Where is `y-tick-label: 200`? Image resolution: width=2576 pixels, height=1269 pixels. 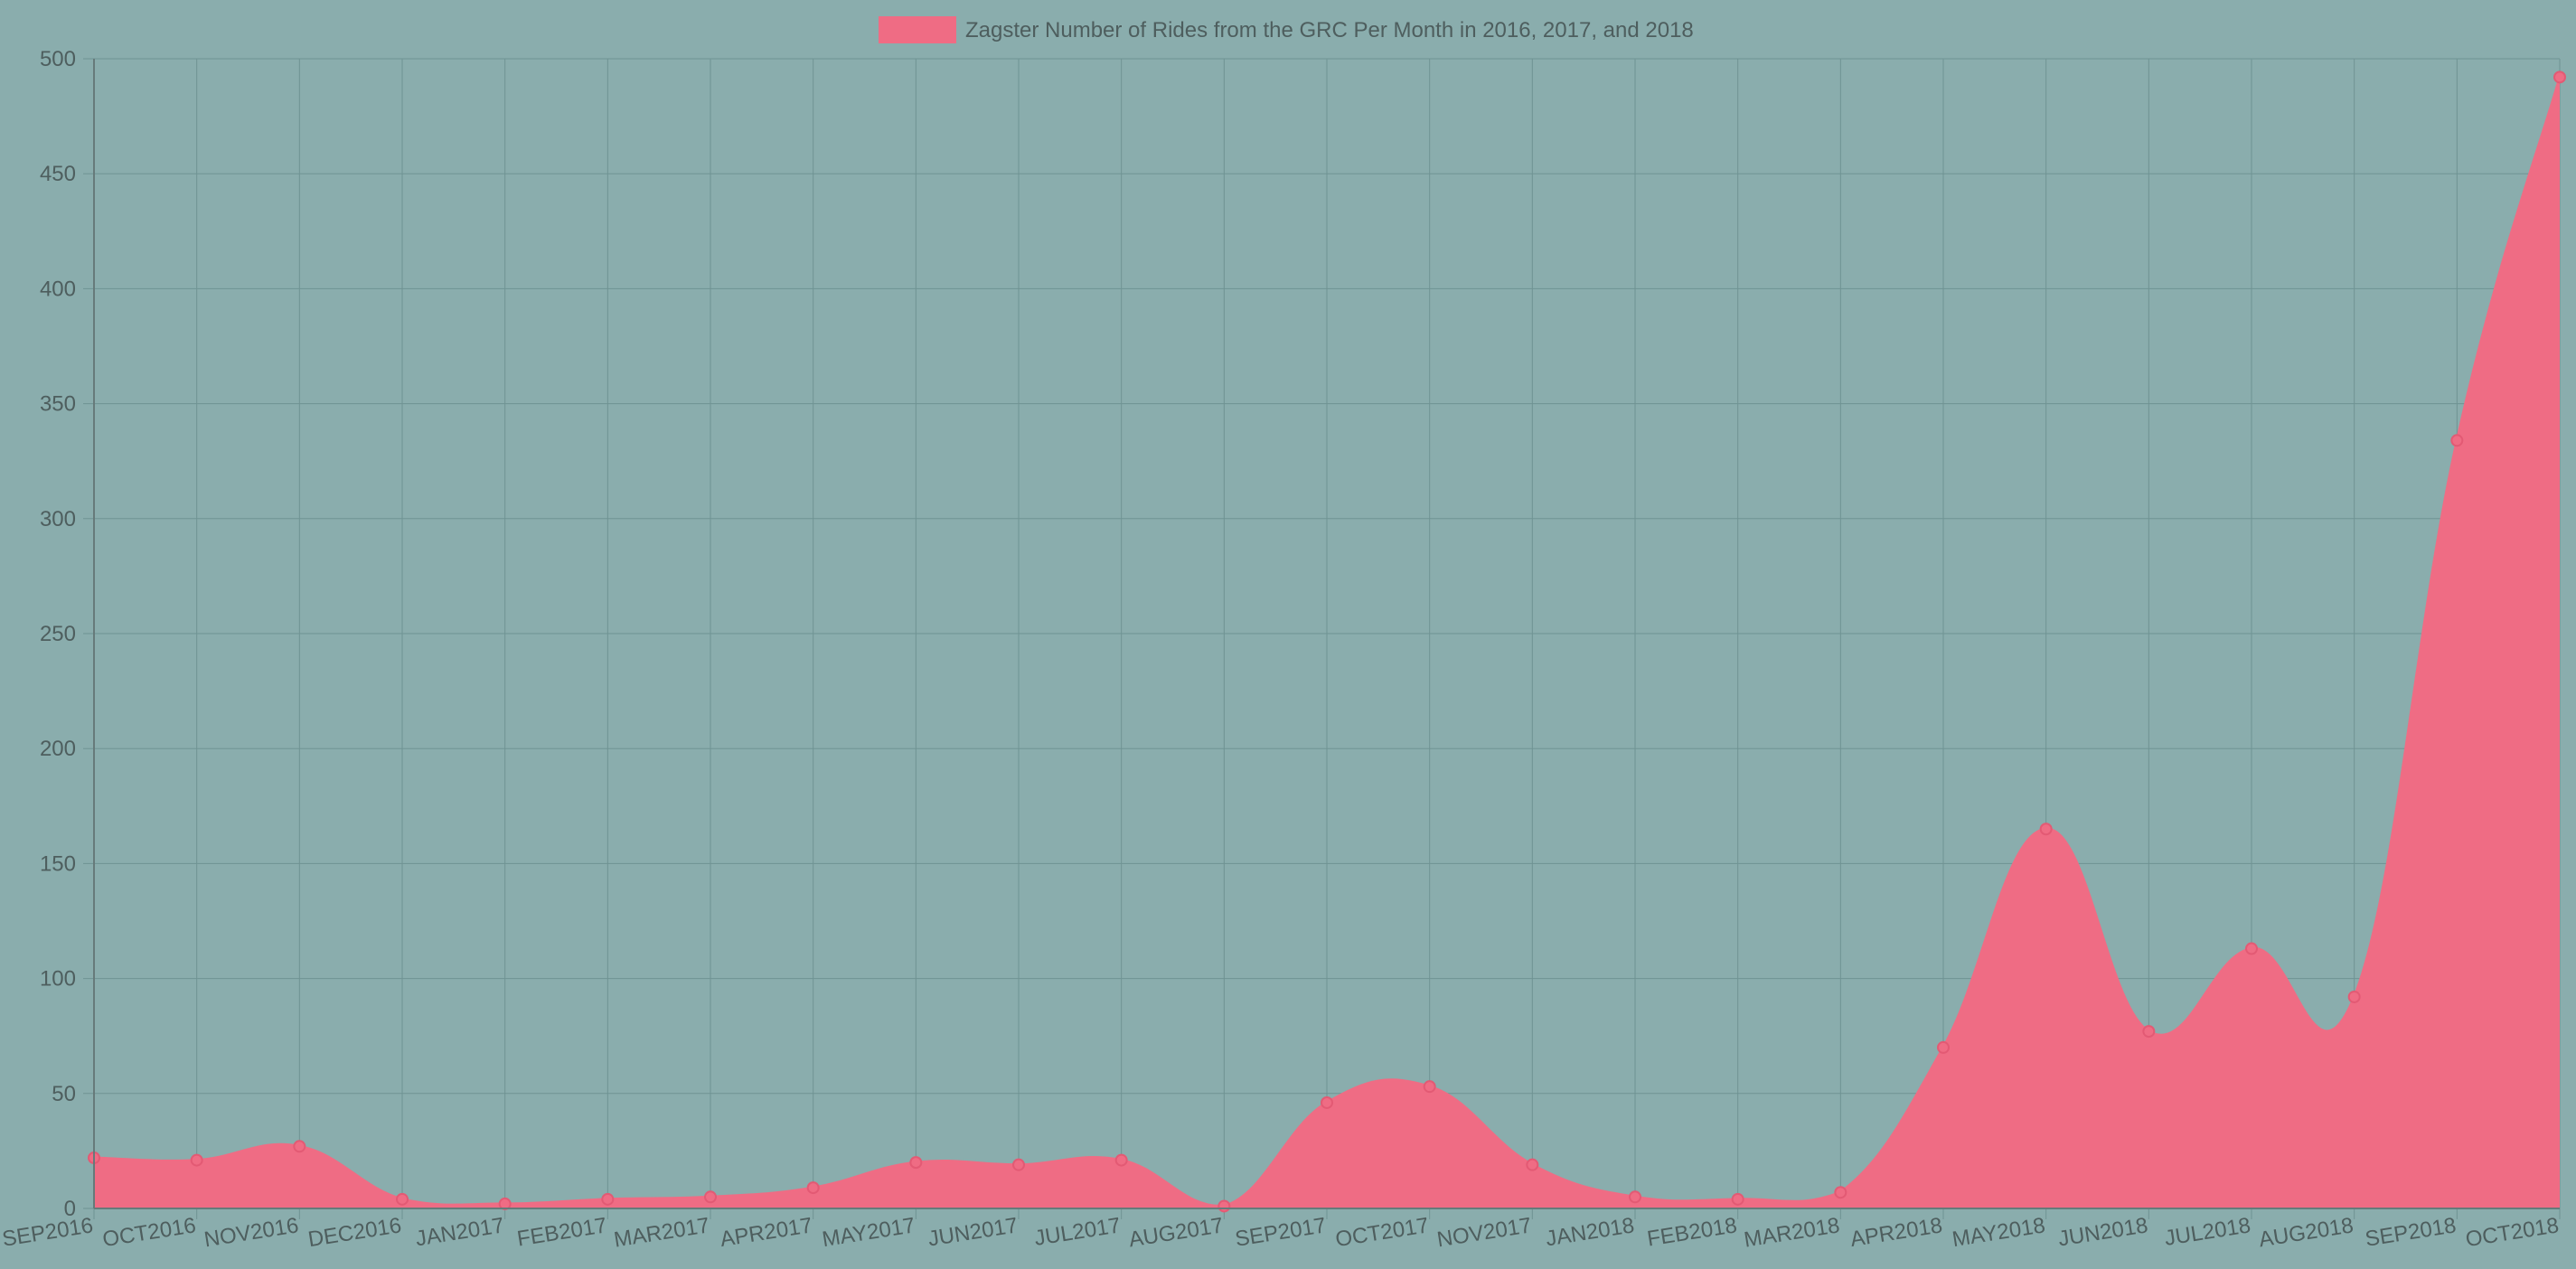
y-tick-label: 200 is located at coordinates (58, 749).